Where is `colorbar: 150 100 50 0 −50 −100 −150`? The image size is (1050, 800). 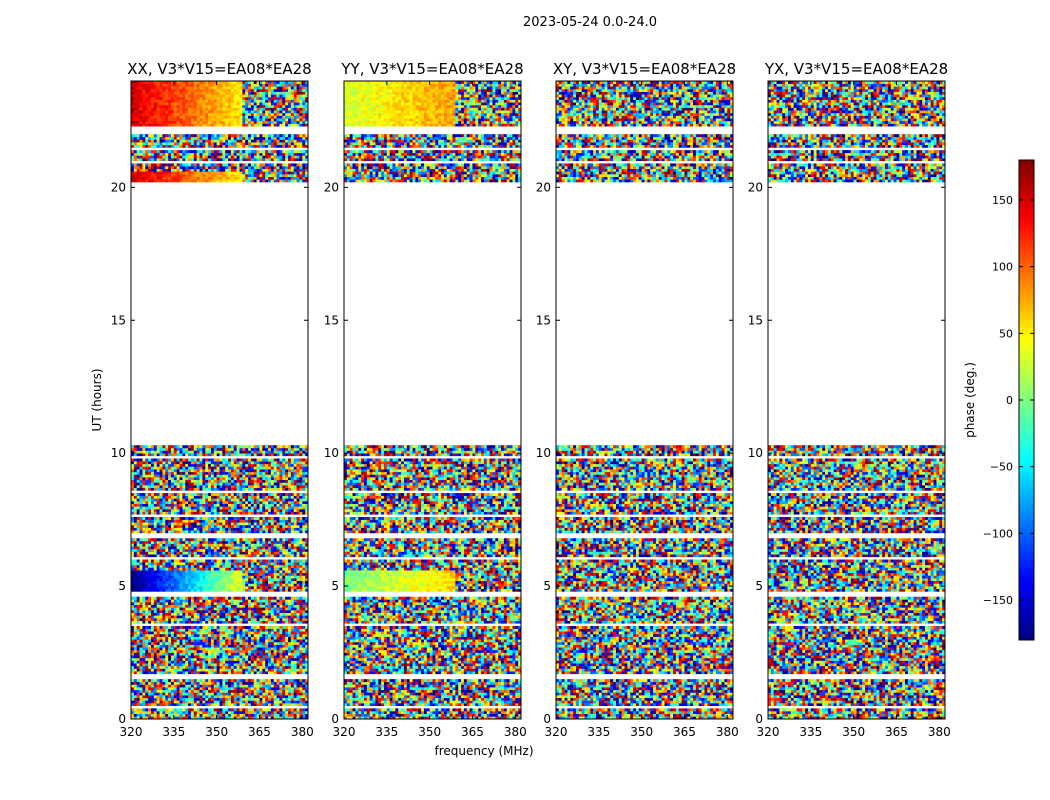 colorbar: 150 100 50 0 −50 −100 −150 is located at coordinates (1009, 400).